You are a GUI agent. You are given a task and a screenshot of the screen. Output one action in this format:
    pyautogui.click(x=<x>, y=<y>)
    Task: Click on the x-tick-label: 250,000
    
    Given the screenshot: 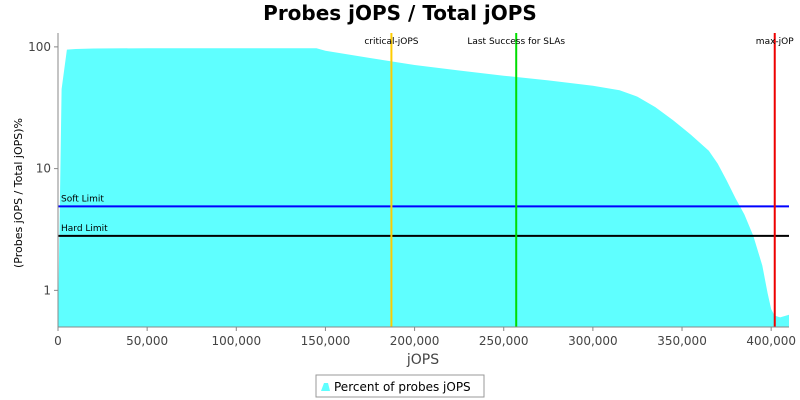 What is the action you would take?
    pyautogui.click(x=504, y=341)
    